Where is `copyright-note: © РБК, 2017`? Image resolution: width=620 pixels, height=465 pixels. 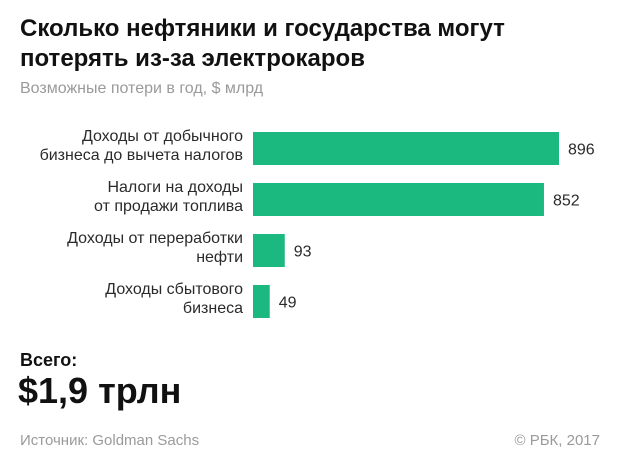 copyright-note: © РБК, 2017 is located at coordinates (557, 440).